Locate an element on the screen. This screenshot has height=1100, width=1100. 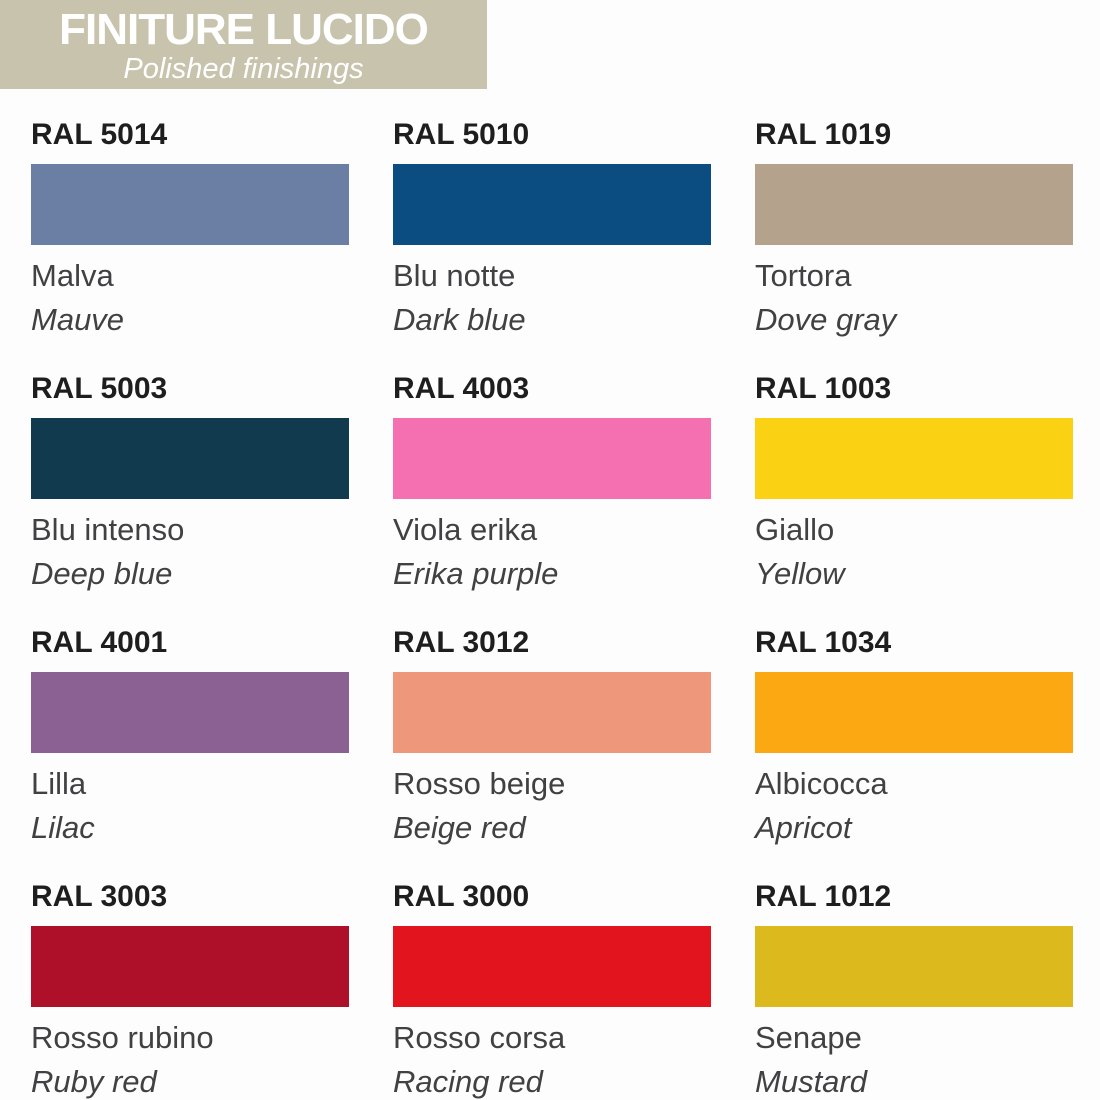
swatch-cell: RAL 3000 Rosso corsa Racing red is located at coordinates (574, 987).